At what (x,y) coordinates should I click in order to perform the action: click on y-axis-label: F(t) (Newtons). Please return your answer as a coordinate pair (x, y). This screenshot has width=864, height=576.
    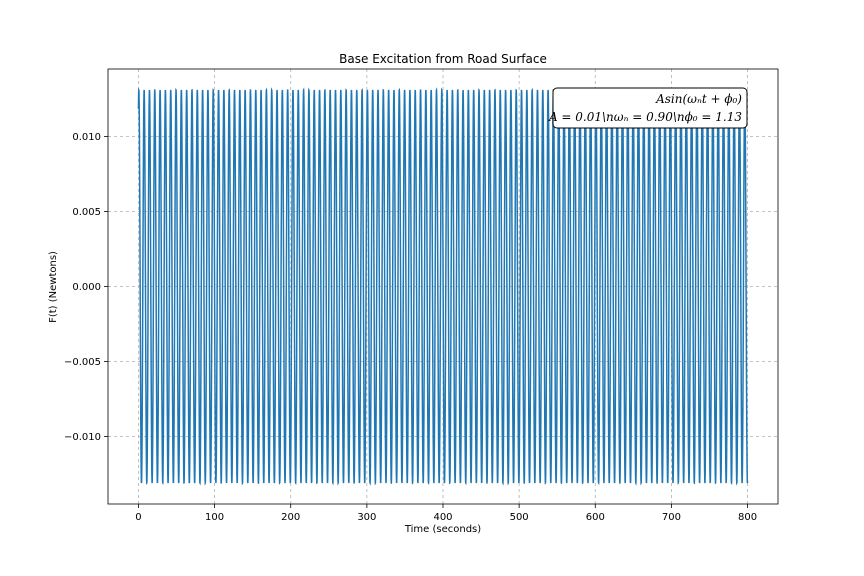
    Looking at the image, I should click on (53, 287).